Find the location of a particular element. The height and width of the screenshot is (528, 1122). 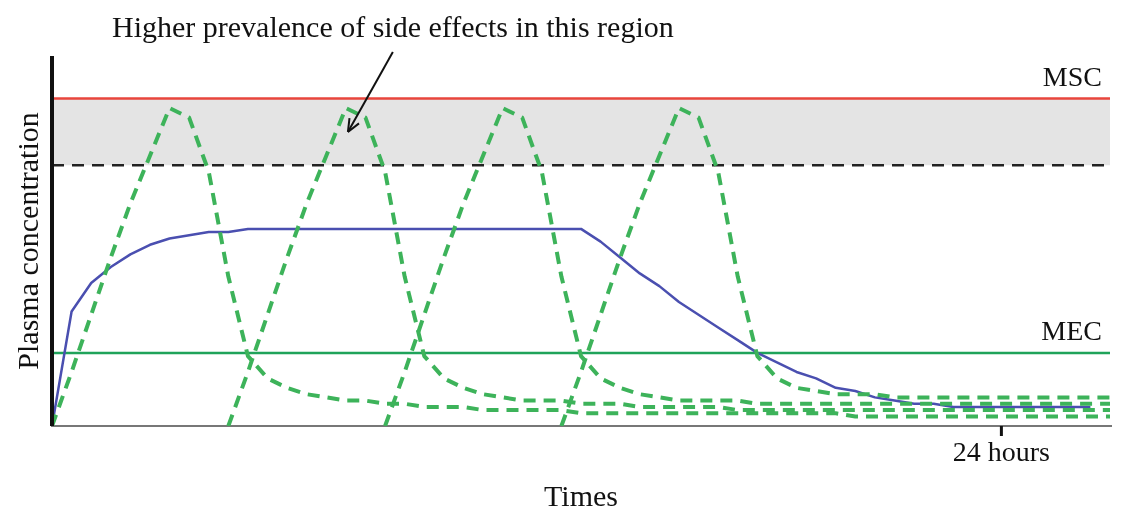

y-axis-title: Plasma concentration is located at coordinates (27, 241).